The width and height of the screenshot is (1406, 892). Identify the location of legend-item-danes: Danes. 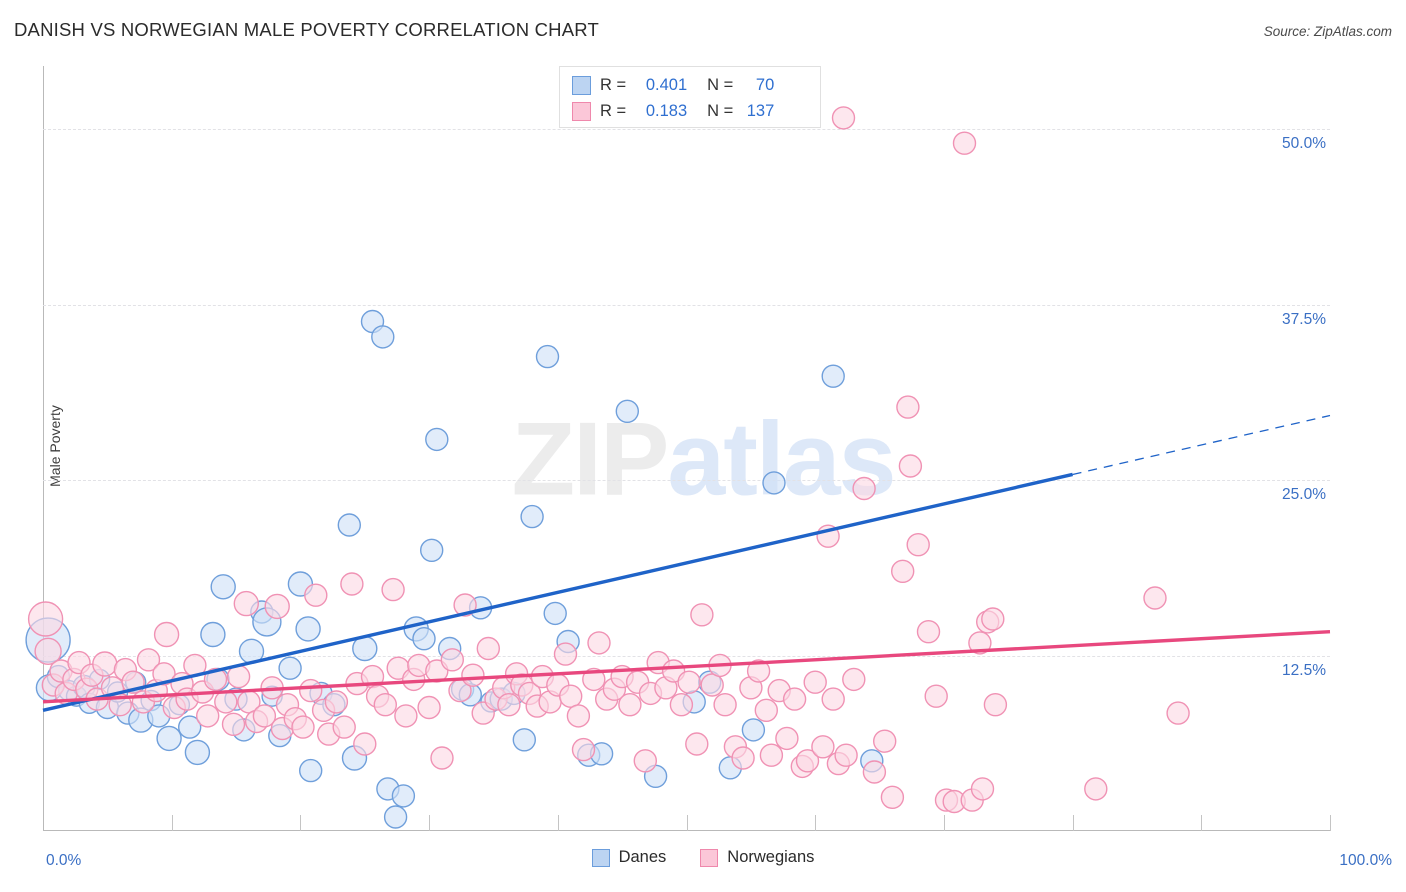
(628, 857).